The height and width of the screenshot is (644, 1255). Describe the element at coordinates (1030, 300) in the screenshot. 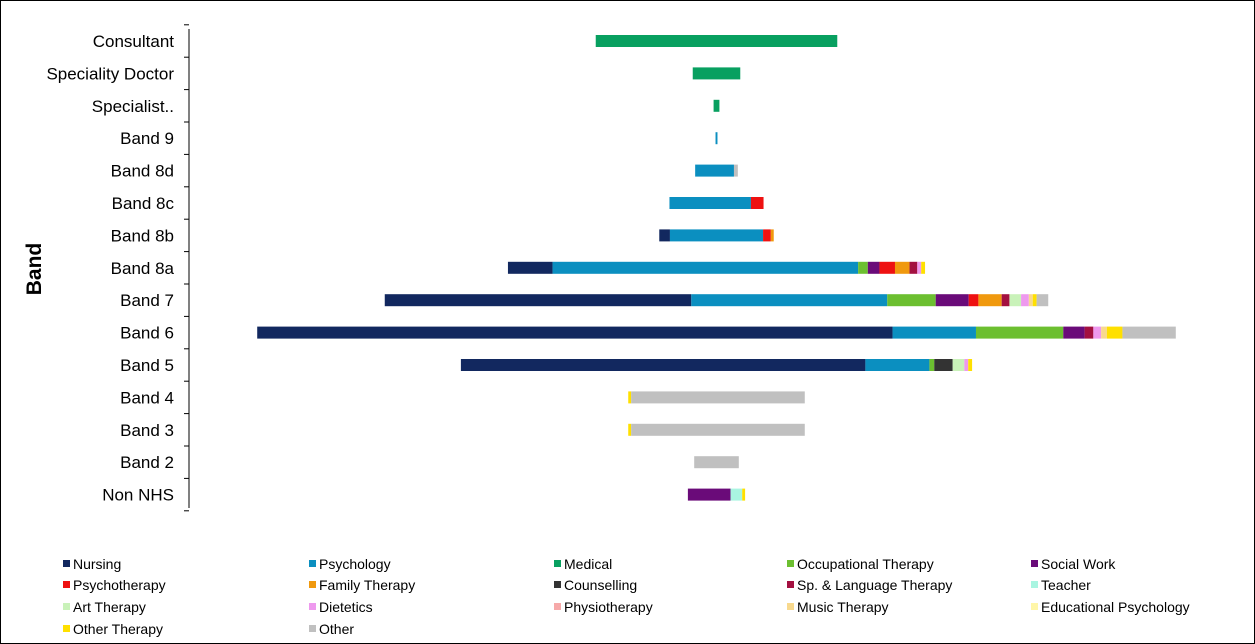

I see `bar-band-7-music-therapy` at that location.